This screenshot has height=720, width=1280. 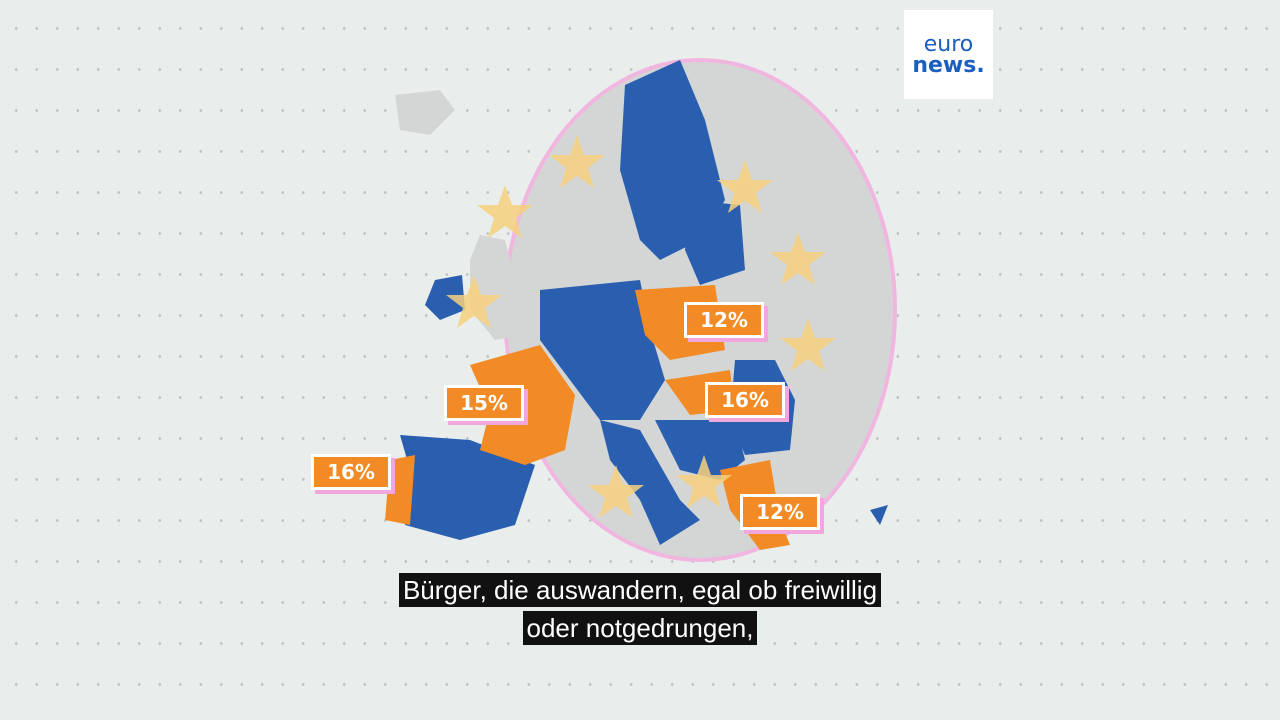 I want to click on ireland, so click(x=445, y=297).